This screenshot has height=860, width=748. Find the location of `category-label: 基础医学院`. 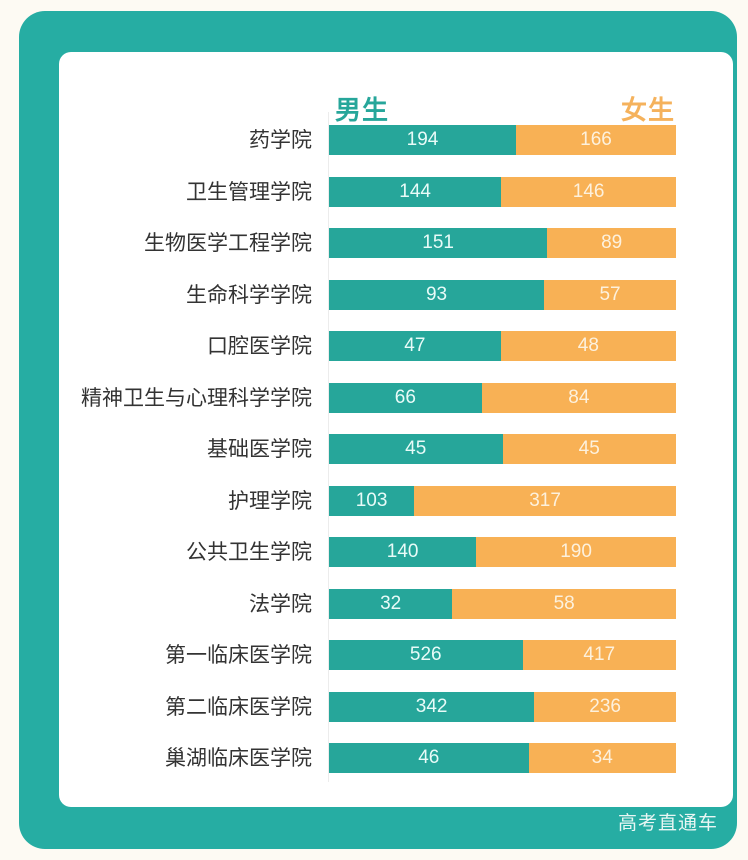

category-label: 基础医学院 is located at coordinates (259, 449).